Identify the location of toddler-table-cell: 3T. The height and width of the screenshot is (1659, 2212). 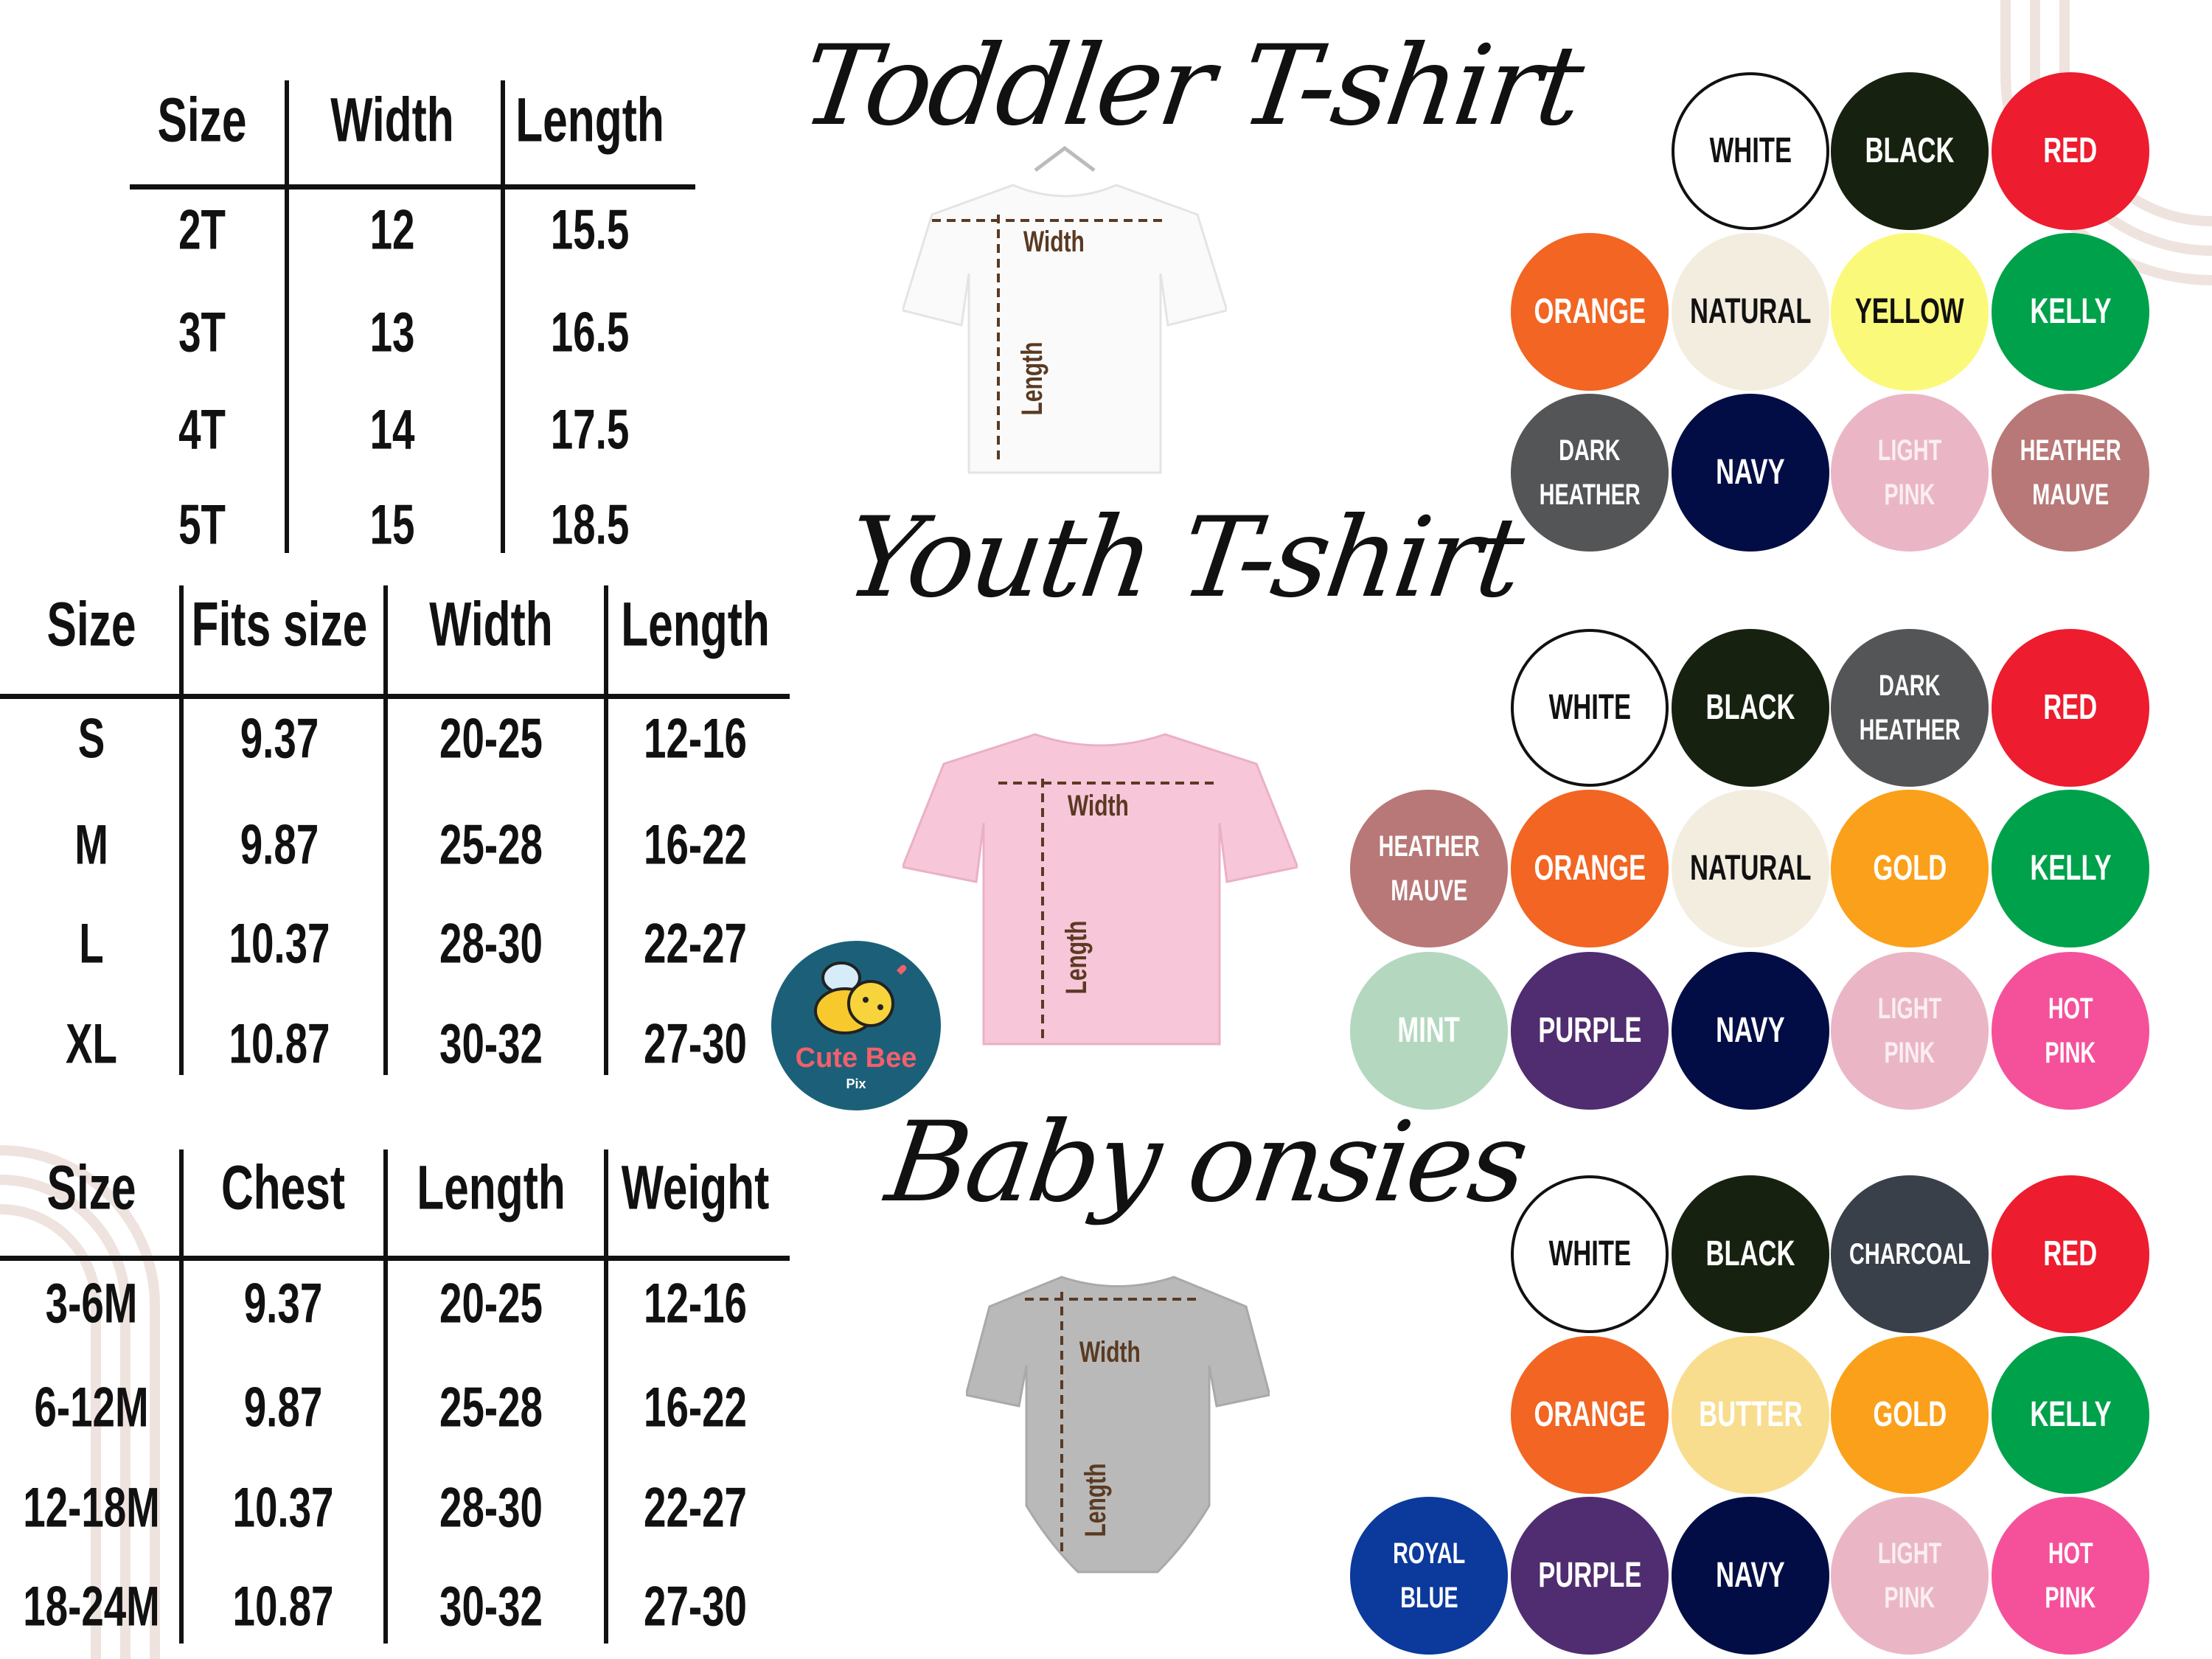
(202, 332).